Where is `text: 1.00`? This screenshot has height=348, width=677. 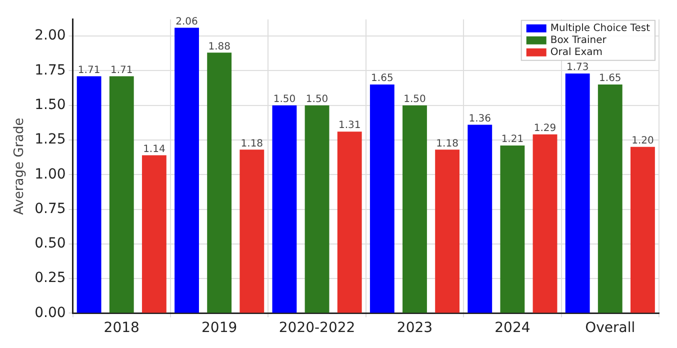
text: 1.00 is located at coordinates (50, 174).